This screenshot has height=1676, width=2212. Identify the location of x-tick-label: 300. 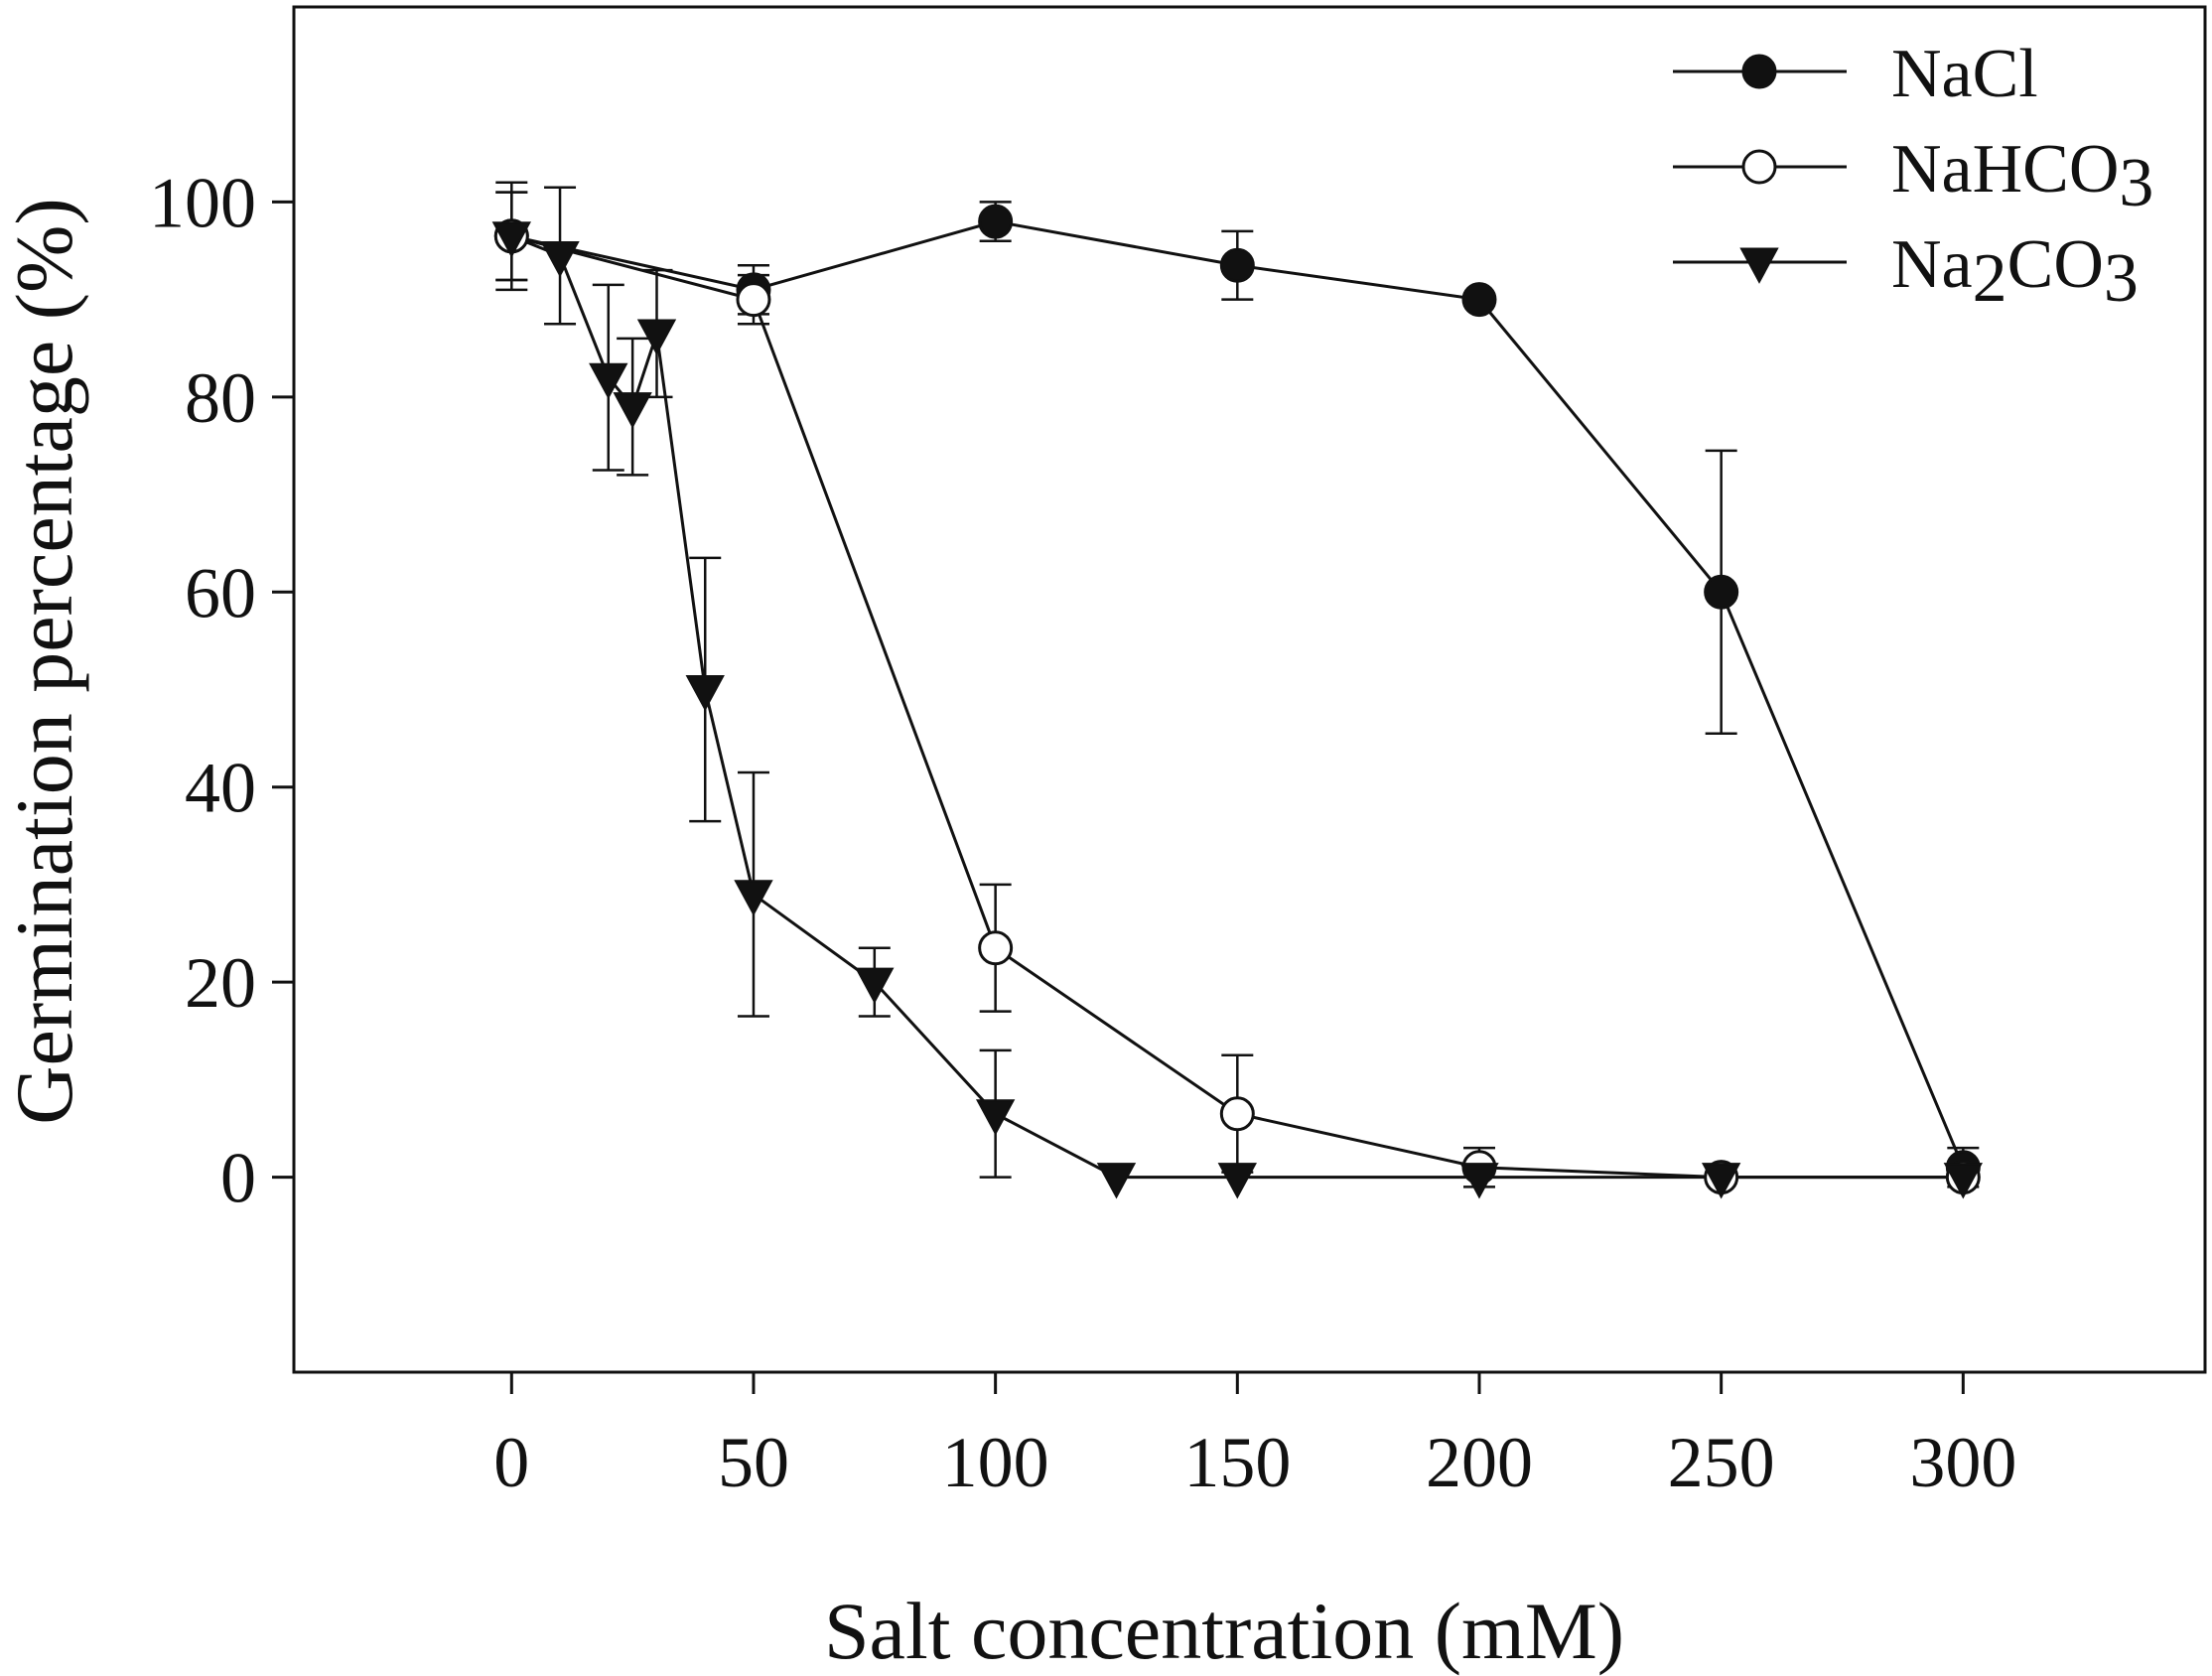
(1962, 1462).